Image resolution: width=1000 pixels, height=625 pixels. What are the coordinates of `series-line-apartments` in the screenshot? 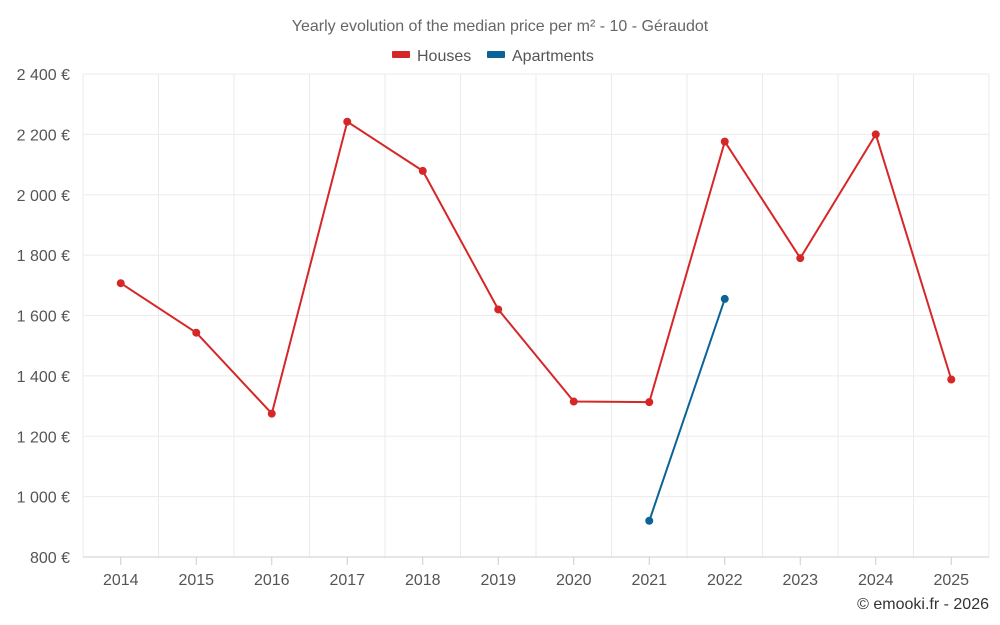 It's located at (687, 410).